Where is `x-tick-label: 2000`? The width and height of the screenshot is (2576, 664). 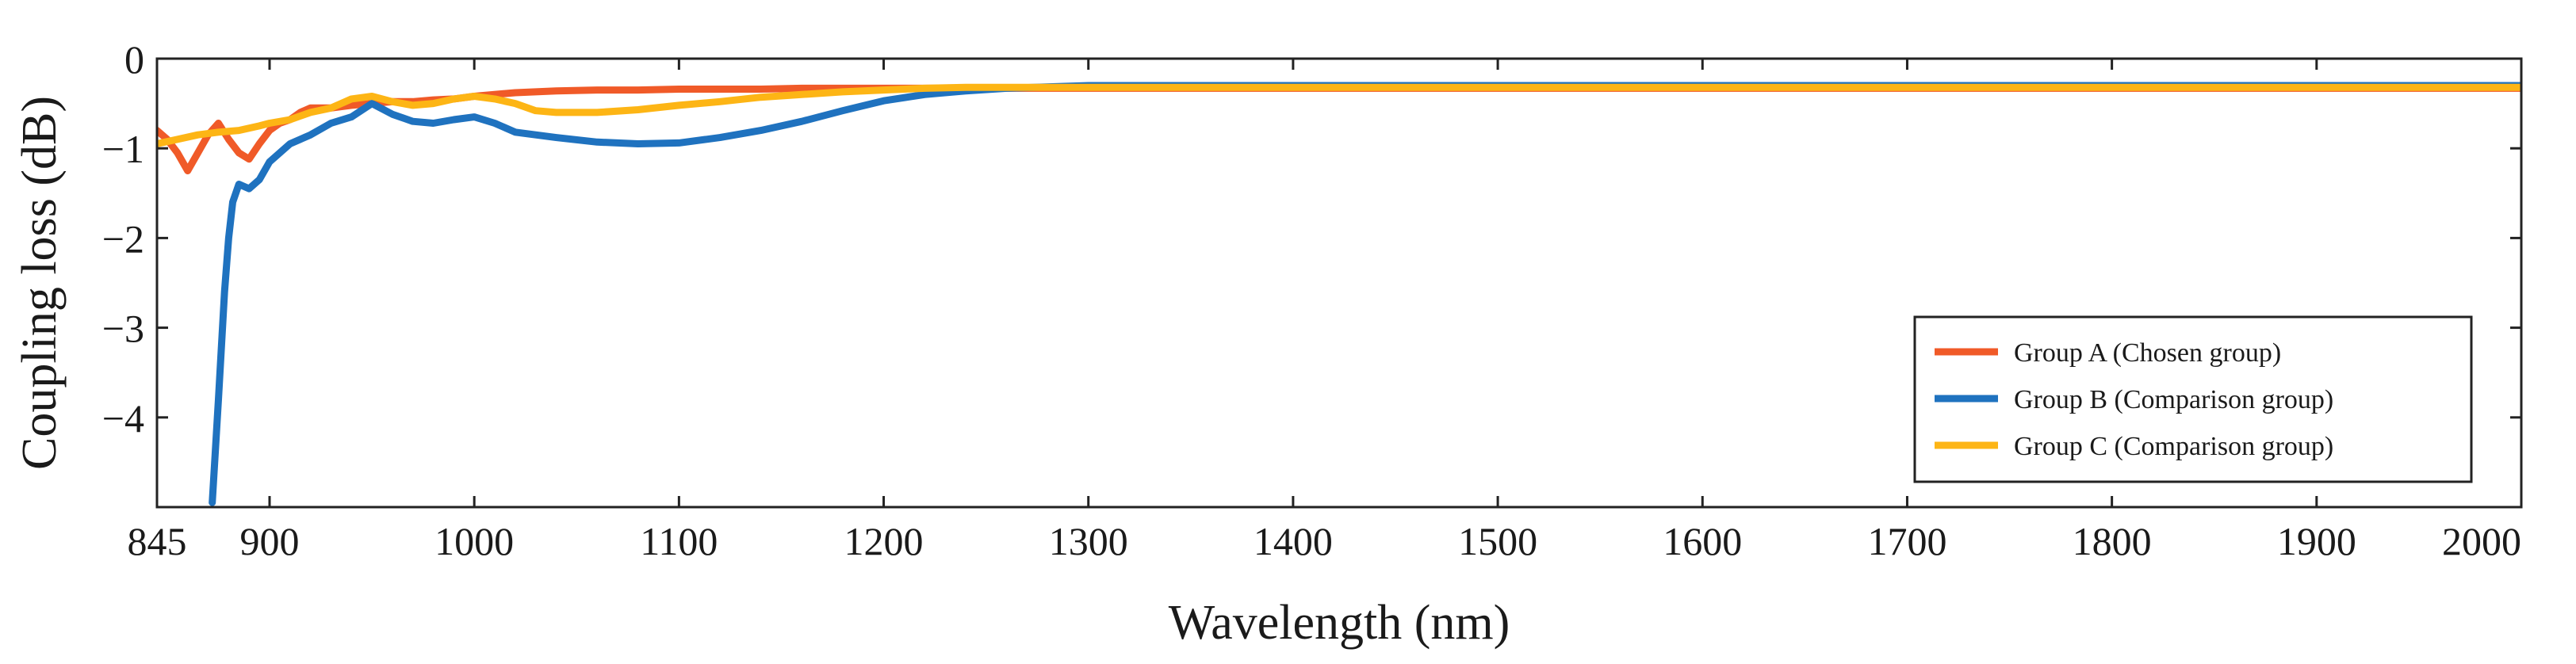
x-tick-label: 2000 is located at coordinates (2481, 541).